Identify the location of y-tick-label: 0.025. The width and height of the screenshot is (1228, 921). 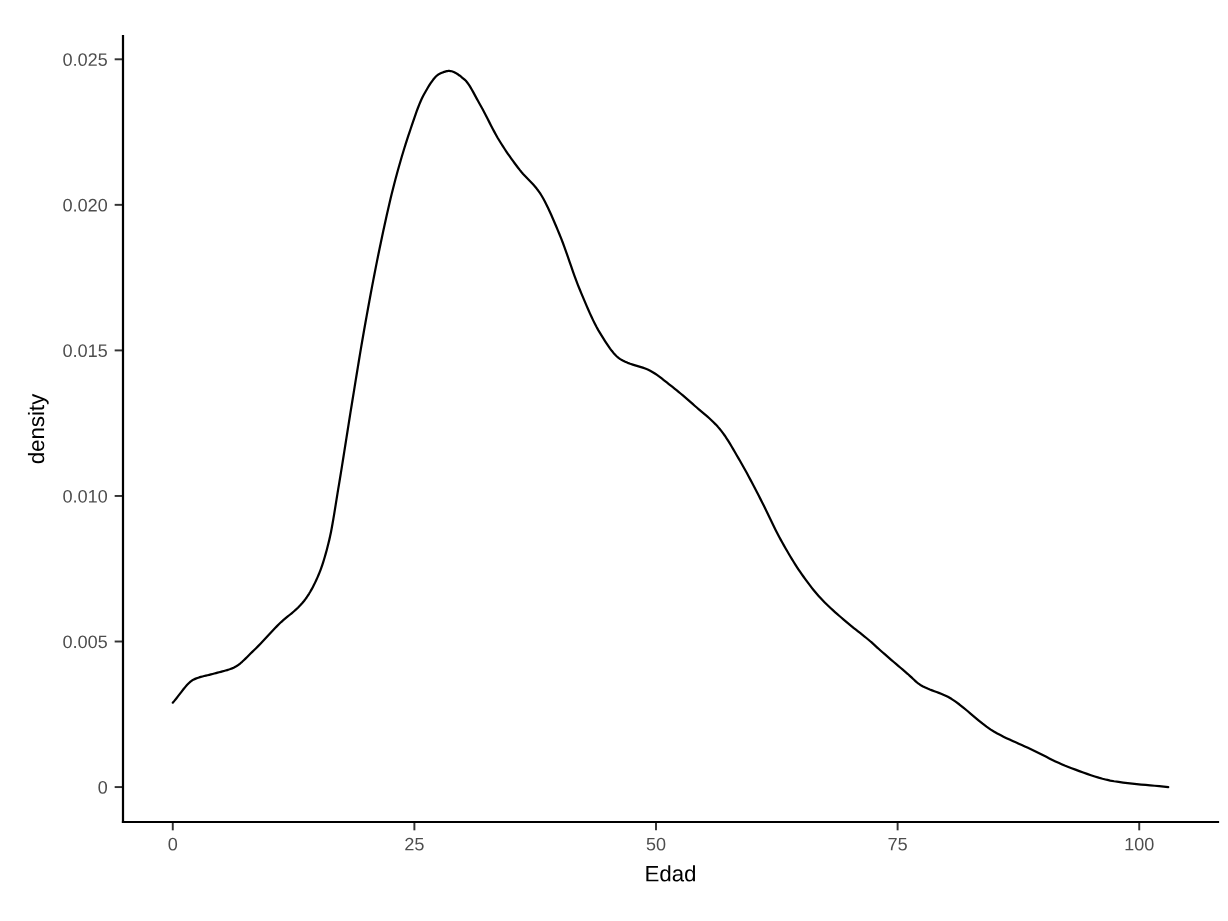
(85, 60).